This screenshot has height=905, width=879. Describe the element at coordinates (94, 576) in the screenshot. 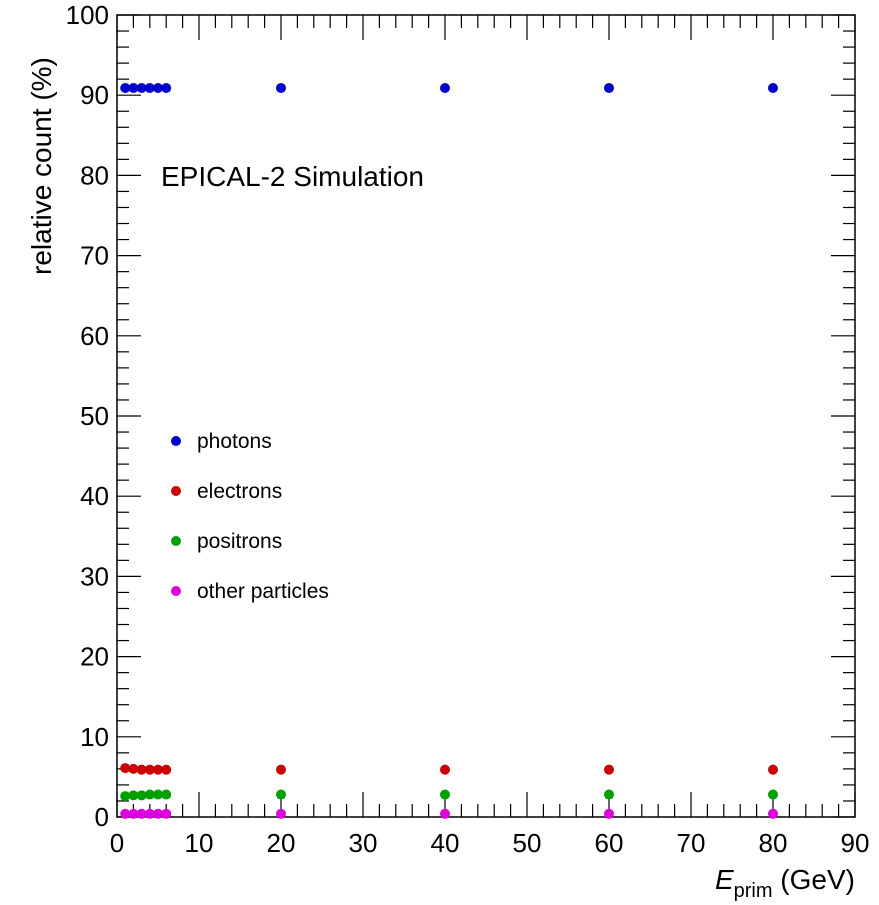

I see `y-tick-label: 30` at that location.